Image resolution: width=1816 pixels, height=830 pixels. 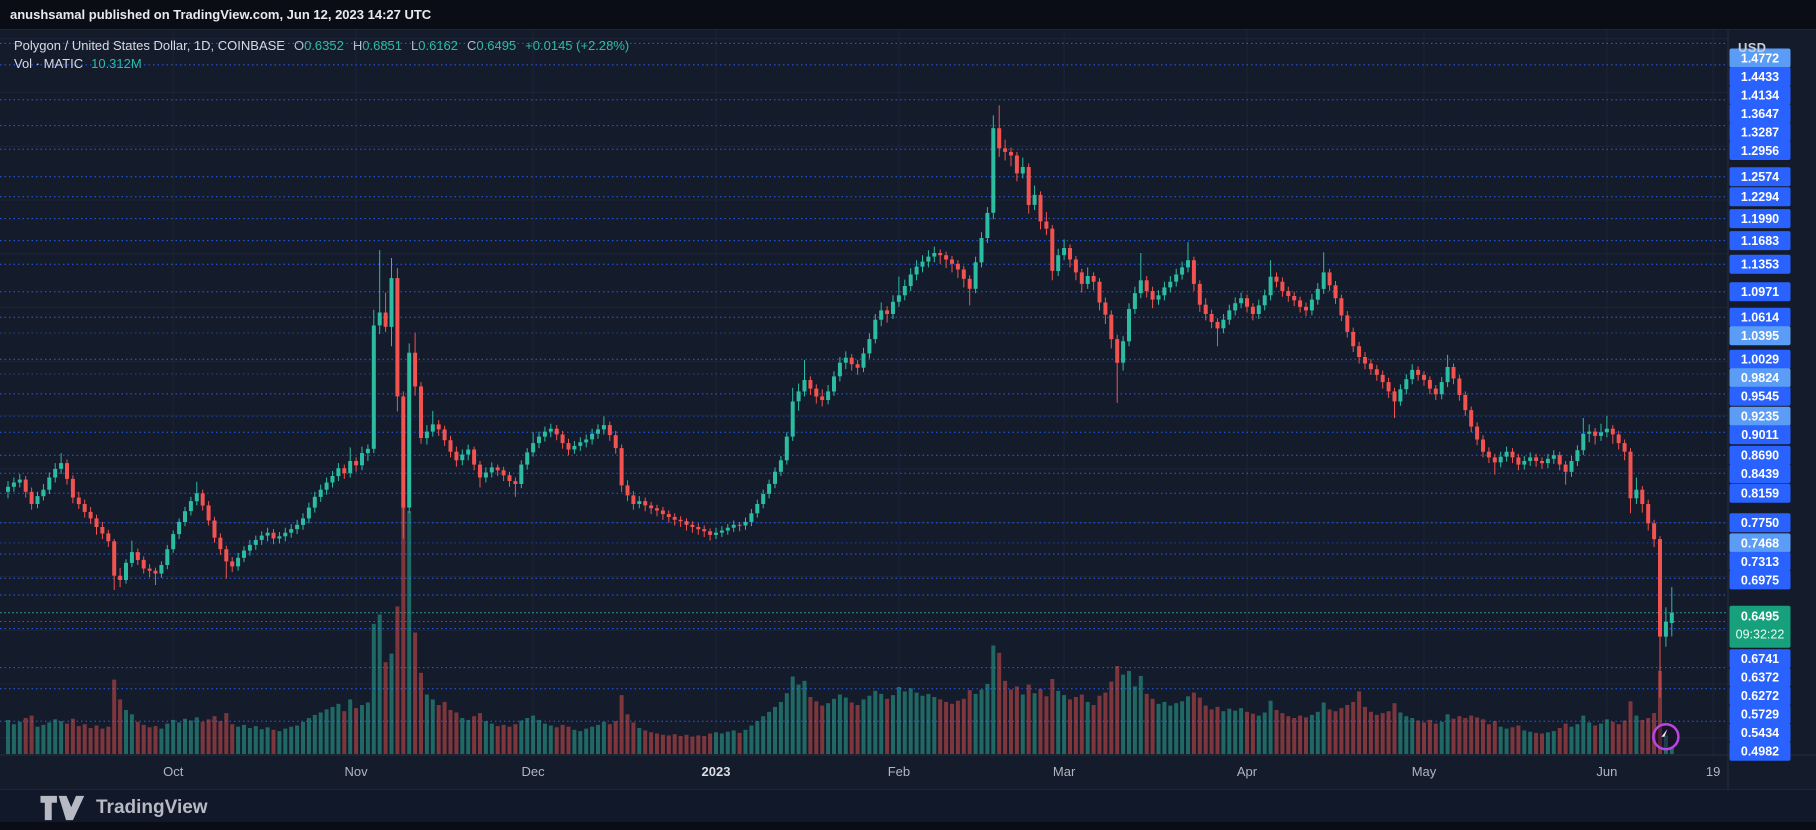 I want to click on flash-icon, so click(x=1666, y=736).